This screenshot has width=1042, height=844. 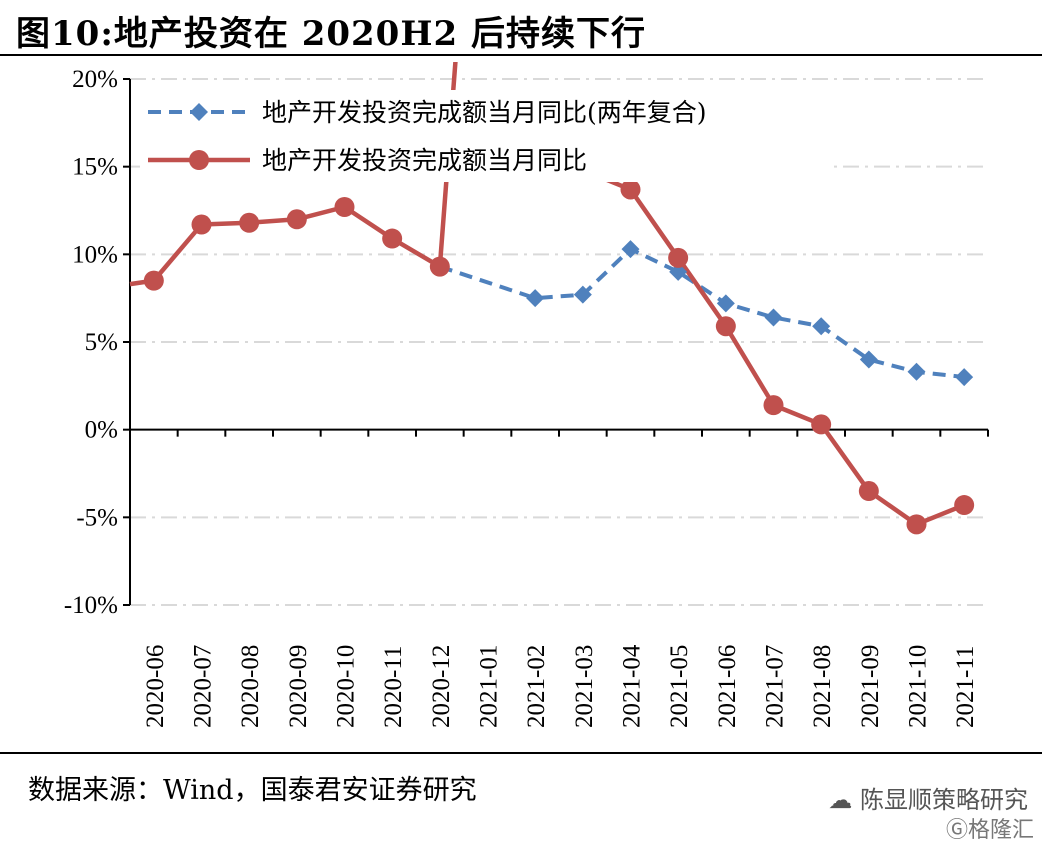 I want to click on wechat-icon: ☁, so click(x=840, y=800).